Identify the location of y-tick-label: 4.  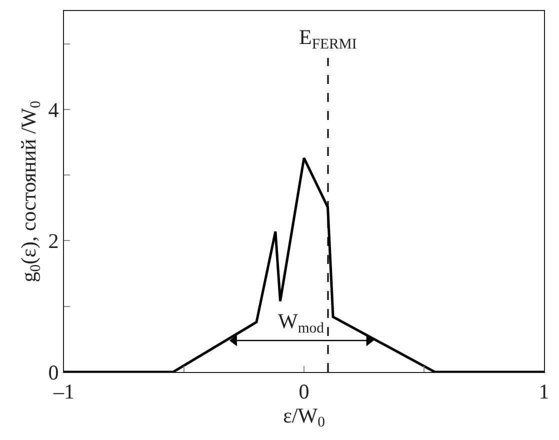
(54, 110).